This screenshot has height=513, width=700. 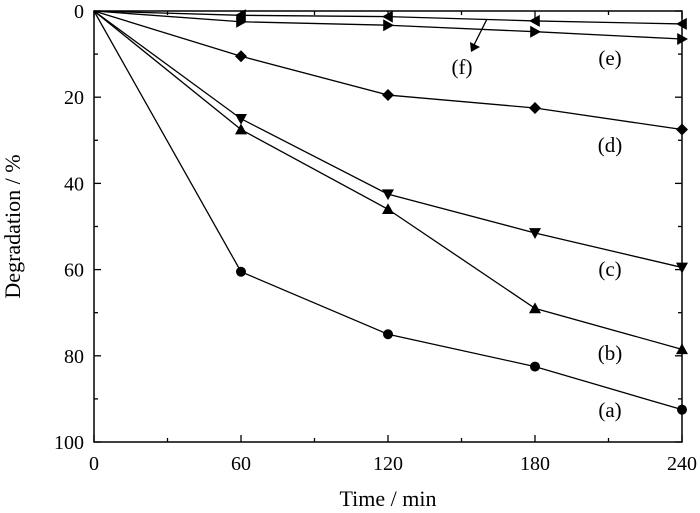 What do you see at coordinates (94, 464) in the screenshot?
I see `x-tick-label: 0` at bounding box center [94, 464].